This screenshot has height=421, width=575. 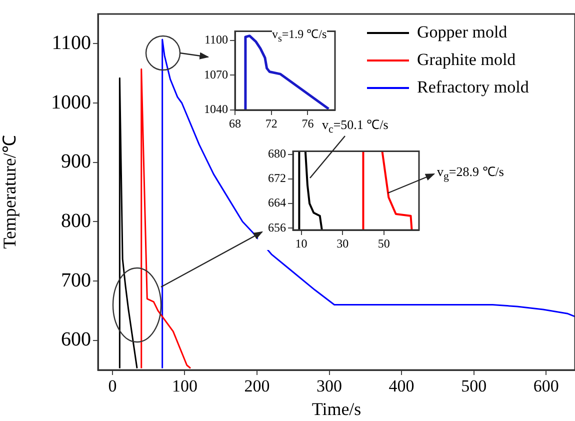 What do you see at coordinates (401, 386) in the screenshot?
I see `x-tick-label: 400` at bounding box center [401, 386].